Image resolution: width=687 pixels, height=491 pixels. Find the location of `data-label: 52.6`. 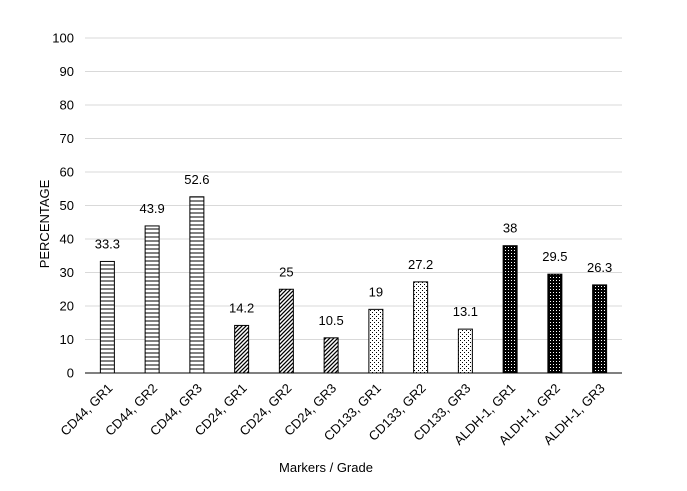

data-label: 52.6 is located at coordinates (196, 179).